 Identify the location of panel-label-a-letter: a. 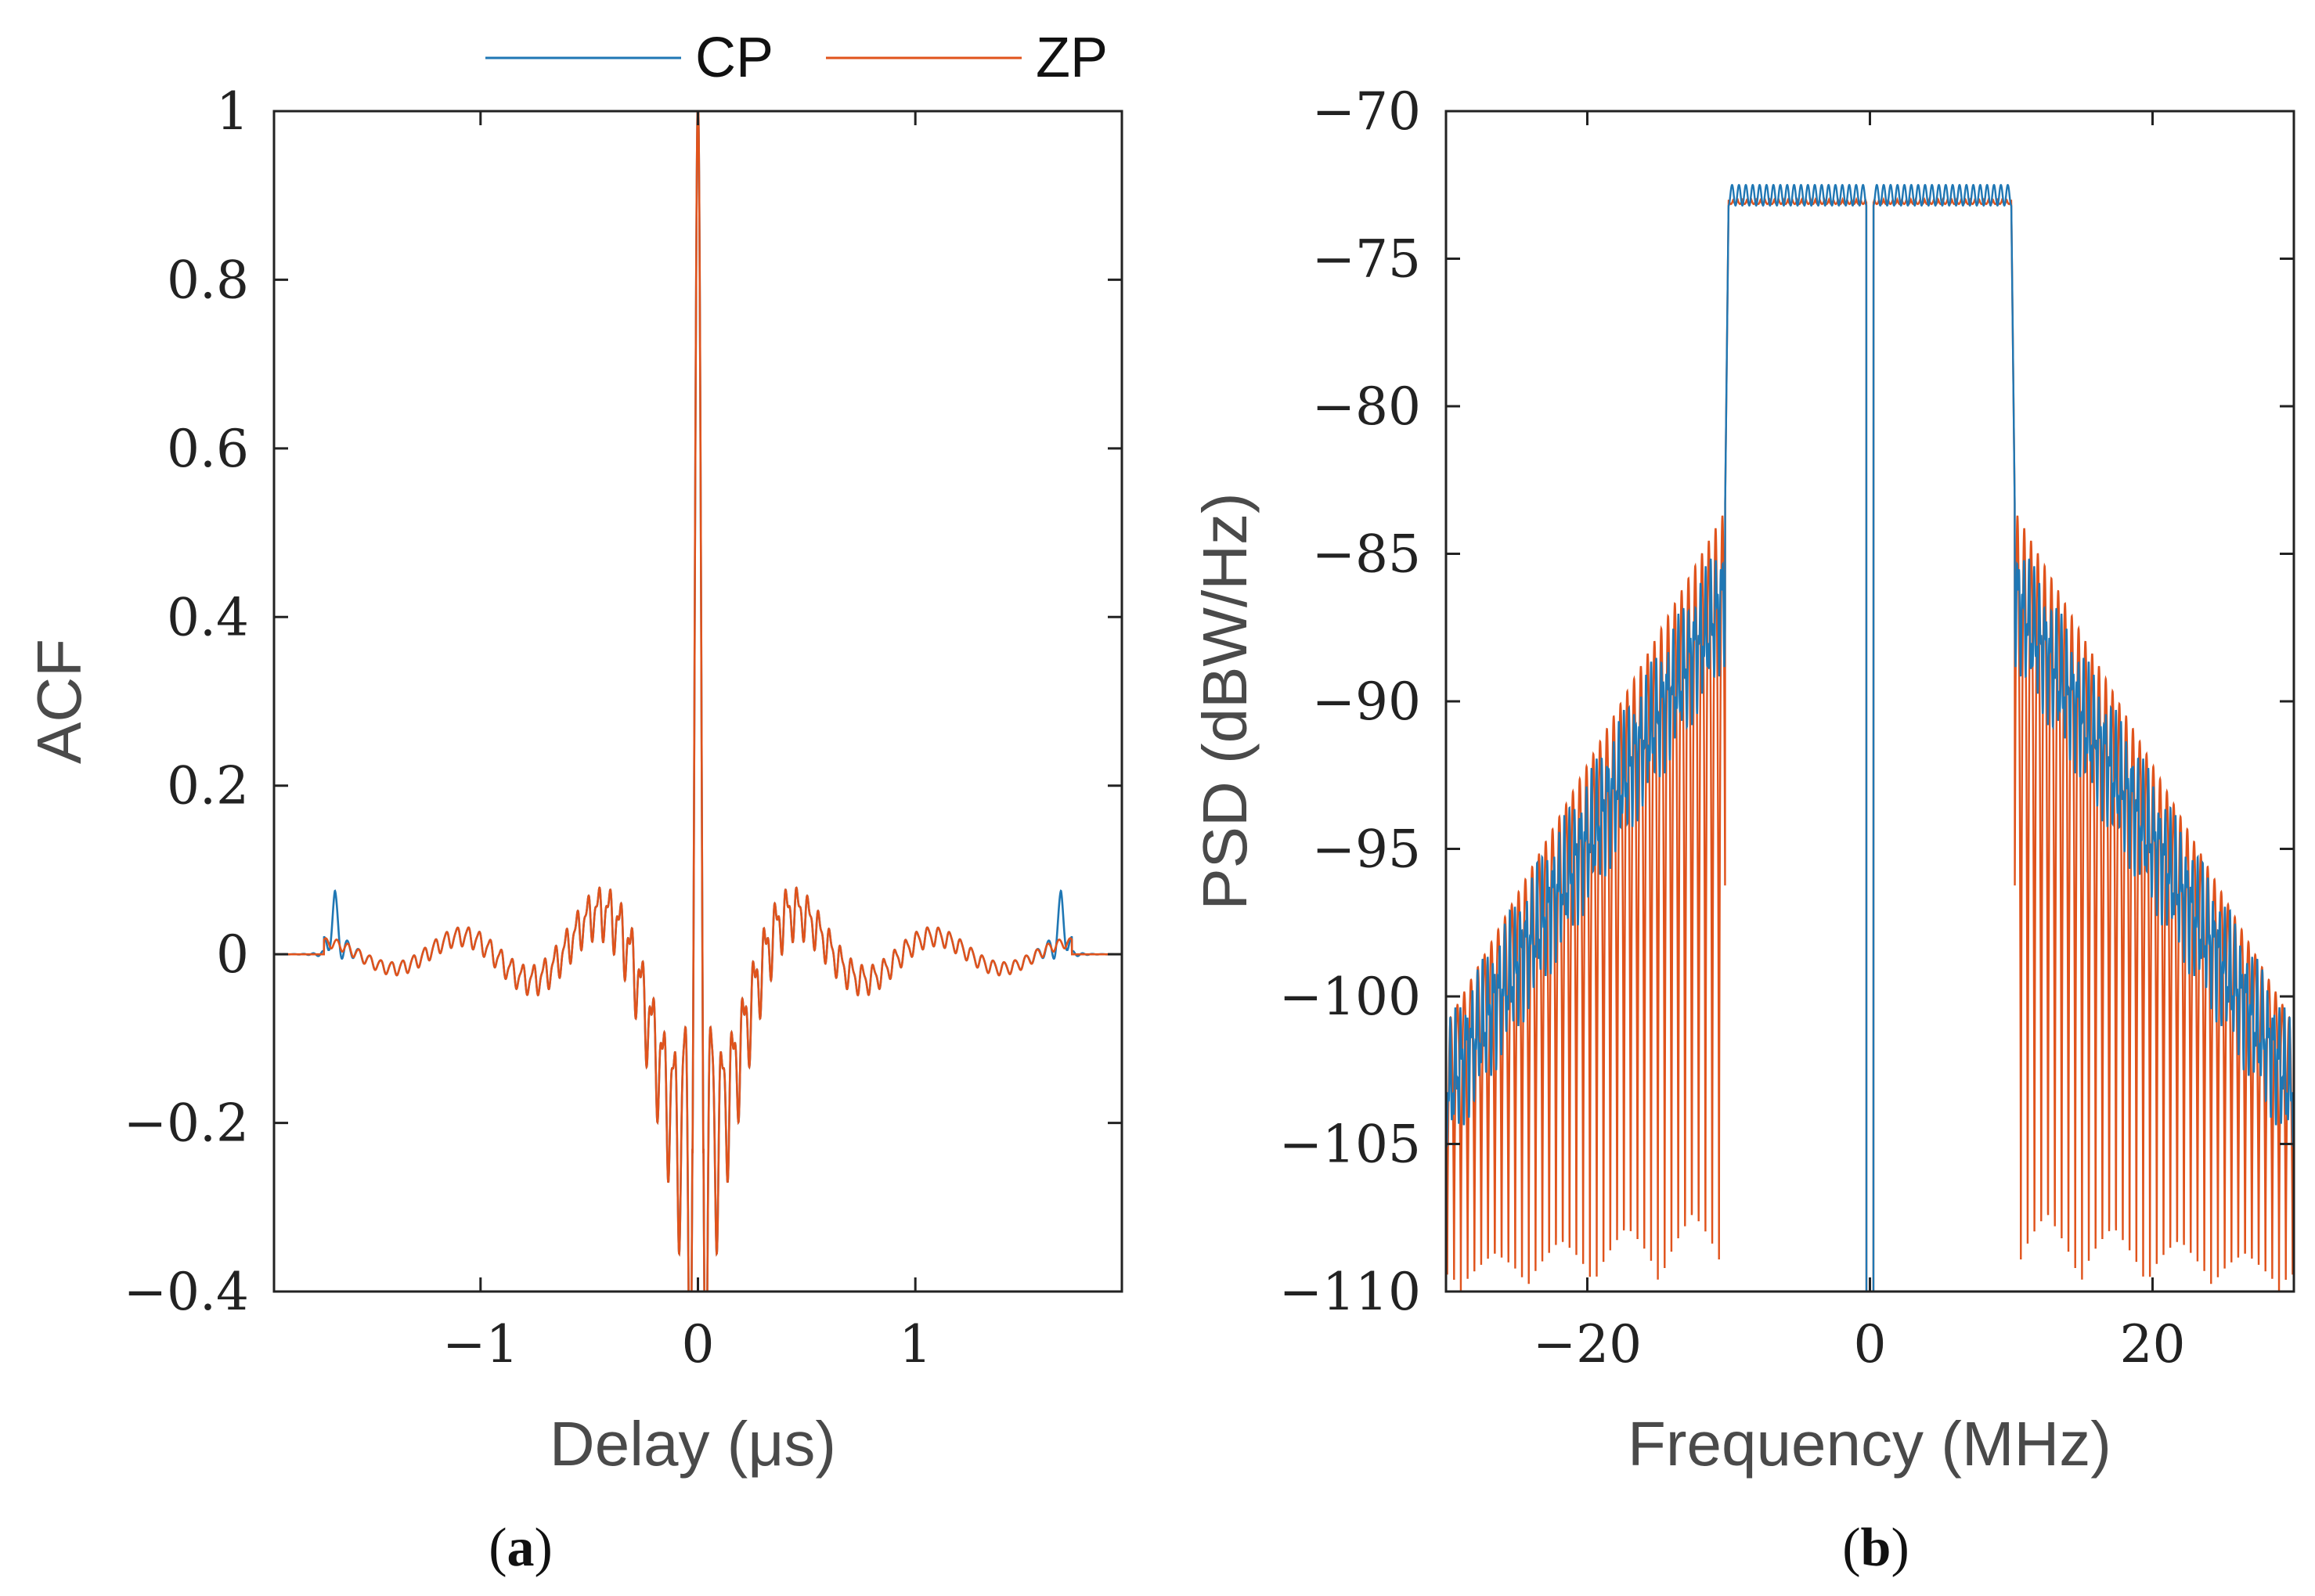
(521, 1548).